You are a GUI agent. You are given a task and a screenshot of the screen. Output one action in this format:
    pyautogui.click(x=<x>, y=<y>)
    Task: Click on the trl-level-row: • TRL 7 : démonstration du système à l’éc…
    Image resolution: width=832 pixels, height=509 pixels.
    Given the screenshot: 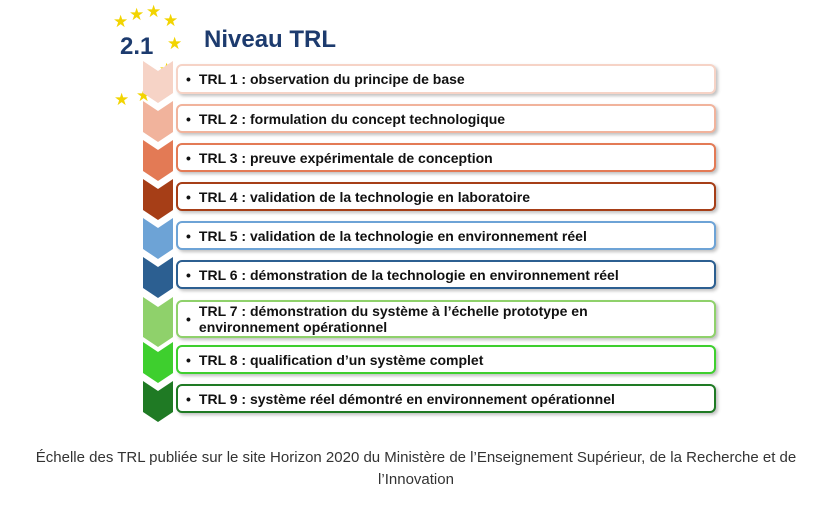 What is the action you would take?
    pyautogui.click(x=446, y=319)
    